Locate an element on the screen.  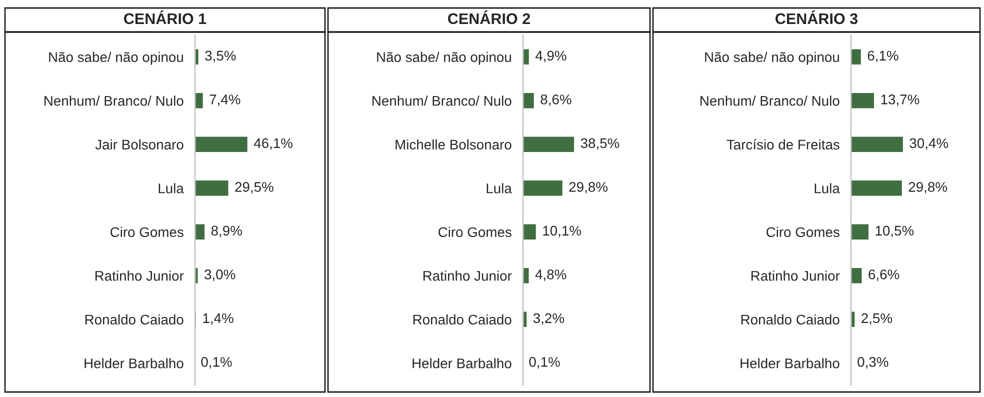
y-tick-label: Tarcísio de Freitas is located at coordinates (783, 144).